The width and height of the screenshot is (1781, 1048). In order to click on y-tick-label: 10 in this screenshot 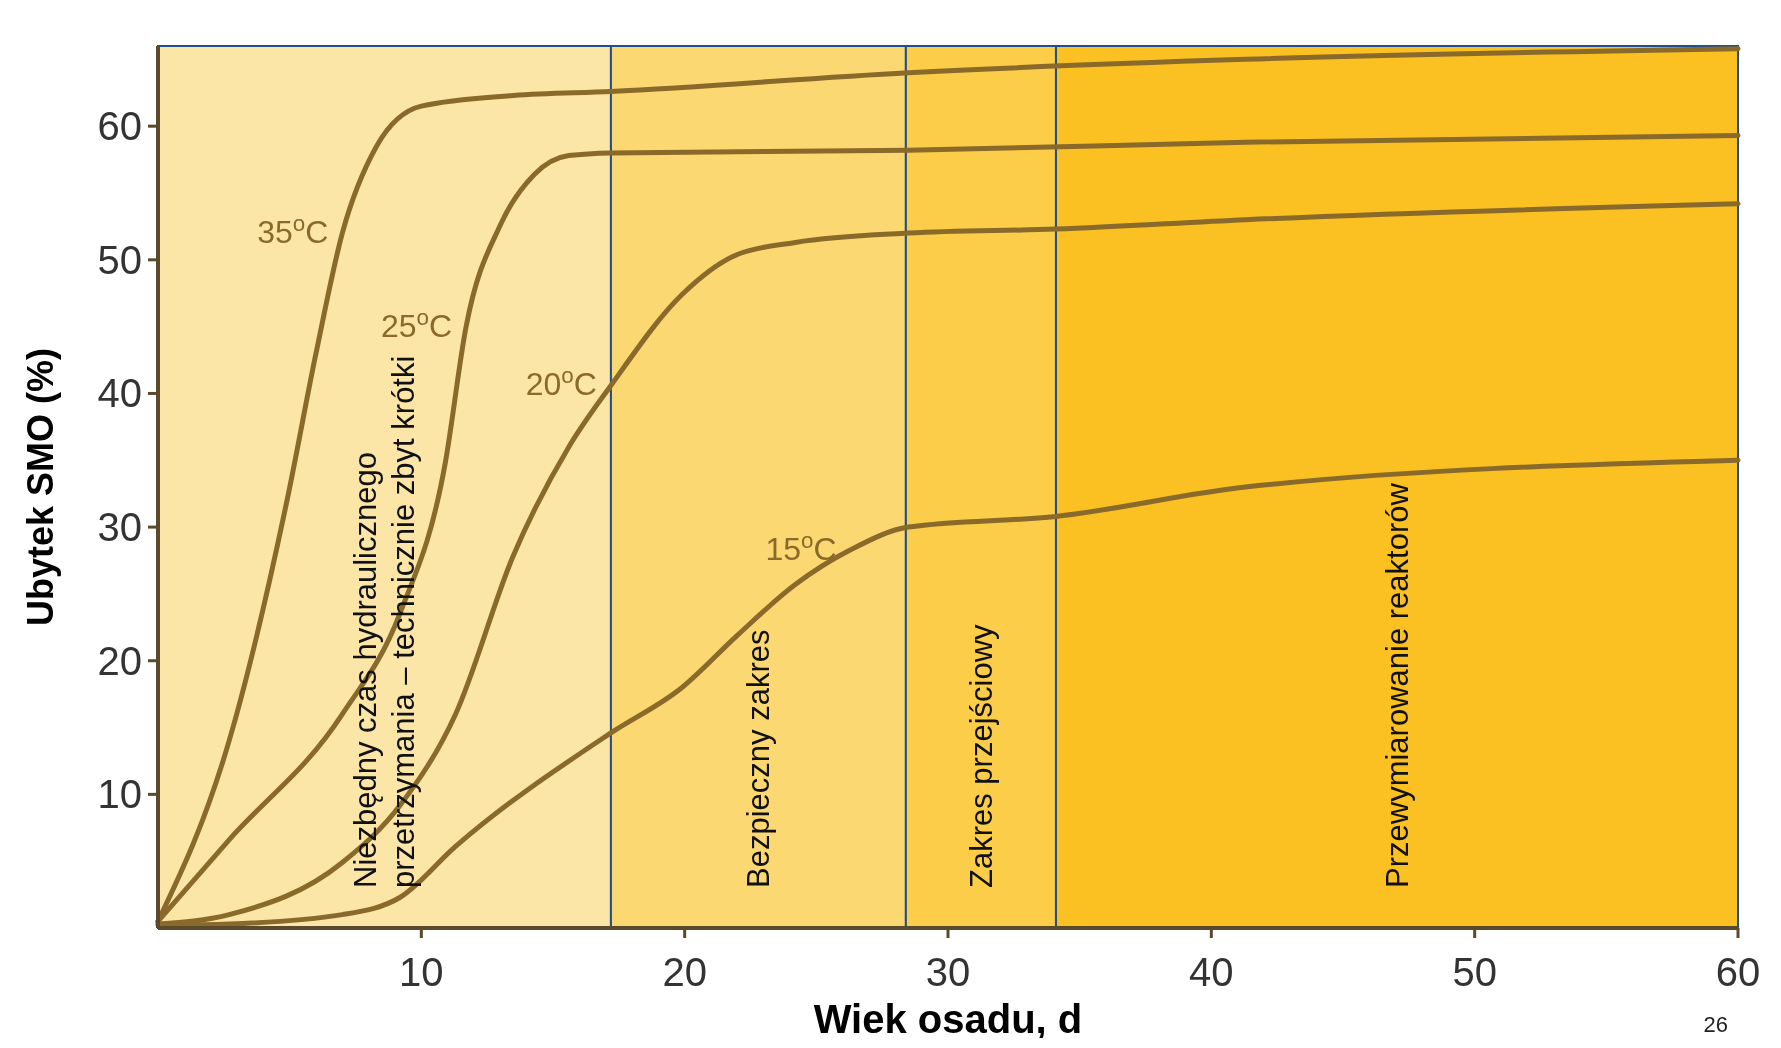, I will do `click(119, 794)`.